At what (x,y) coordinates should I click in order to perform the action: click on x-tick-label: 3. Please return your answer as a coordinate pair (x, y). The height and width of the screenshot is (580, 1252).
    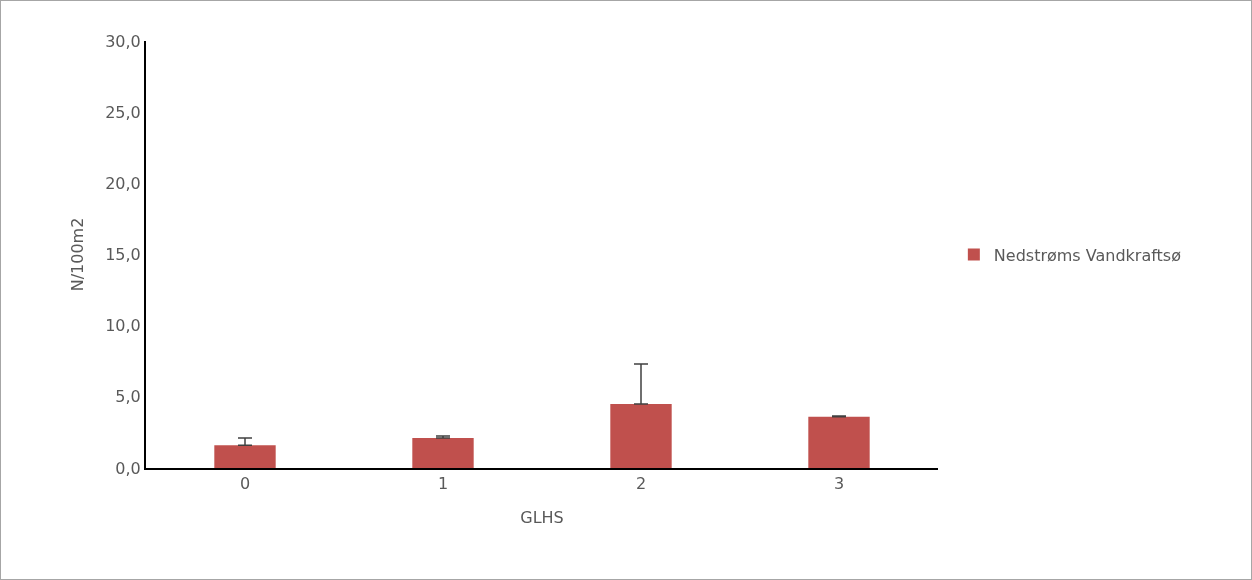
    Looking at the image, I should click on (839, 484).